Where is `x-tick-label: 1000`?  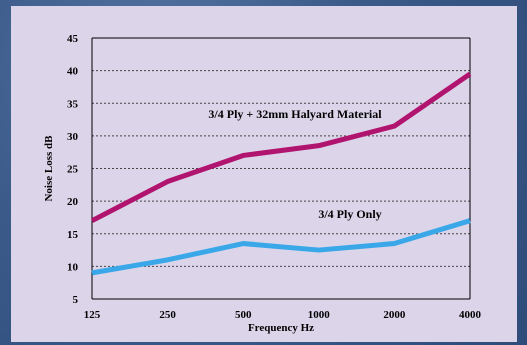 x-tick-label: 1000 is located at coordinates (319, 315).